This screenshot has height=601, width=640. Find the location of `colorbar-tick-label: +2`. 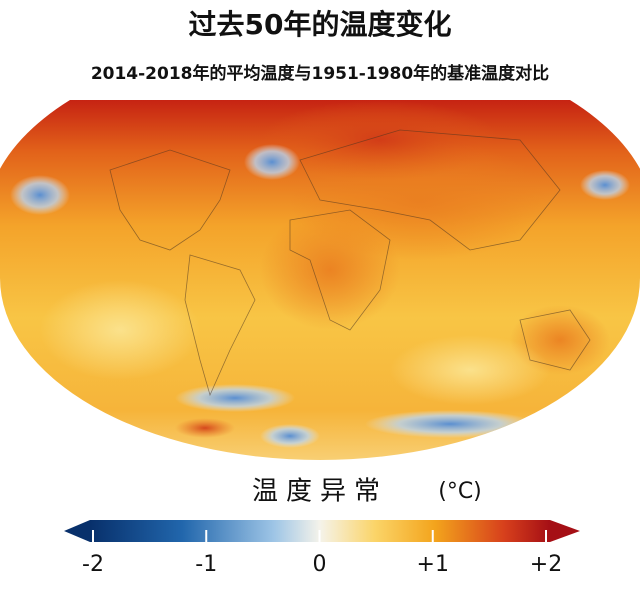

colorbar-tick-label: +2 is located at coordinates (546, 564).